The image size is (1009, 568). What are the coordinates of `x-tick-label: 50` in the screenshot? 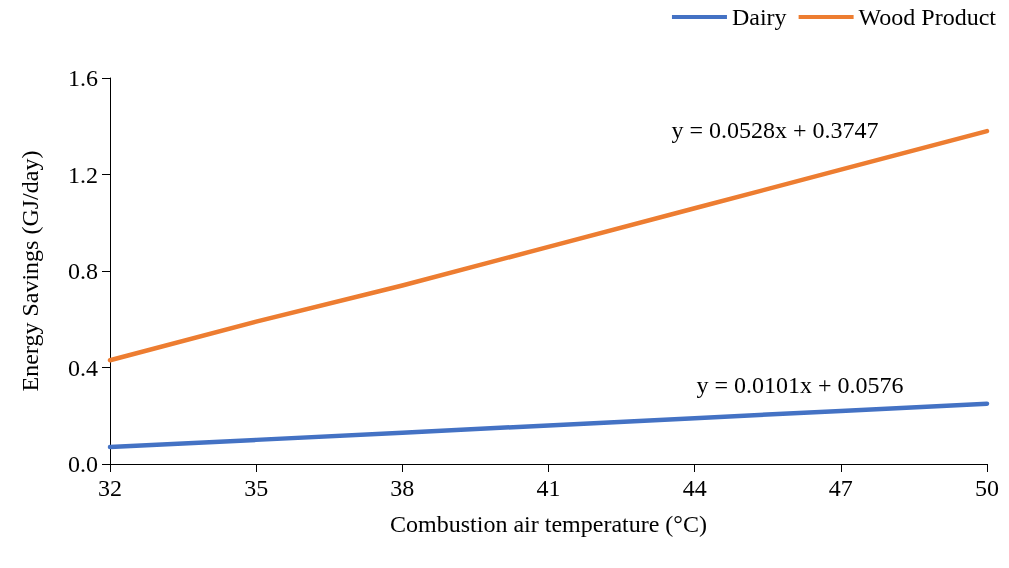 It's located at (987, 488).